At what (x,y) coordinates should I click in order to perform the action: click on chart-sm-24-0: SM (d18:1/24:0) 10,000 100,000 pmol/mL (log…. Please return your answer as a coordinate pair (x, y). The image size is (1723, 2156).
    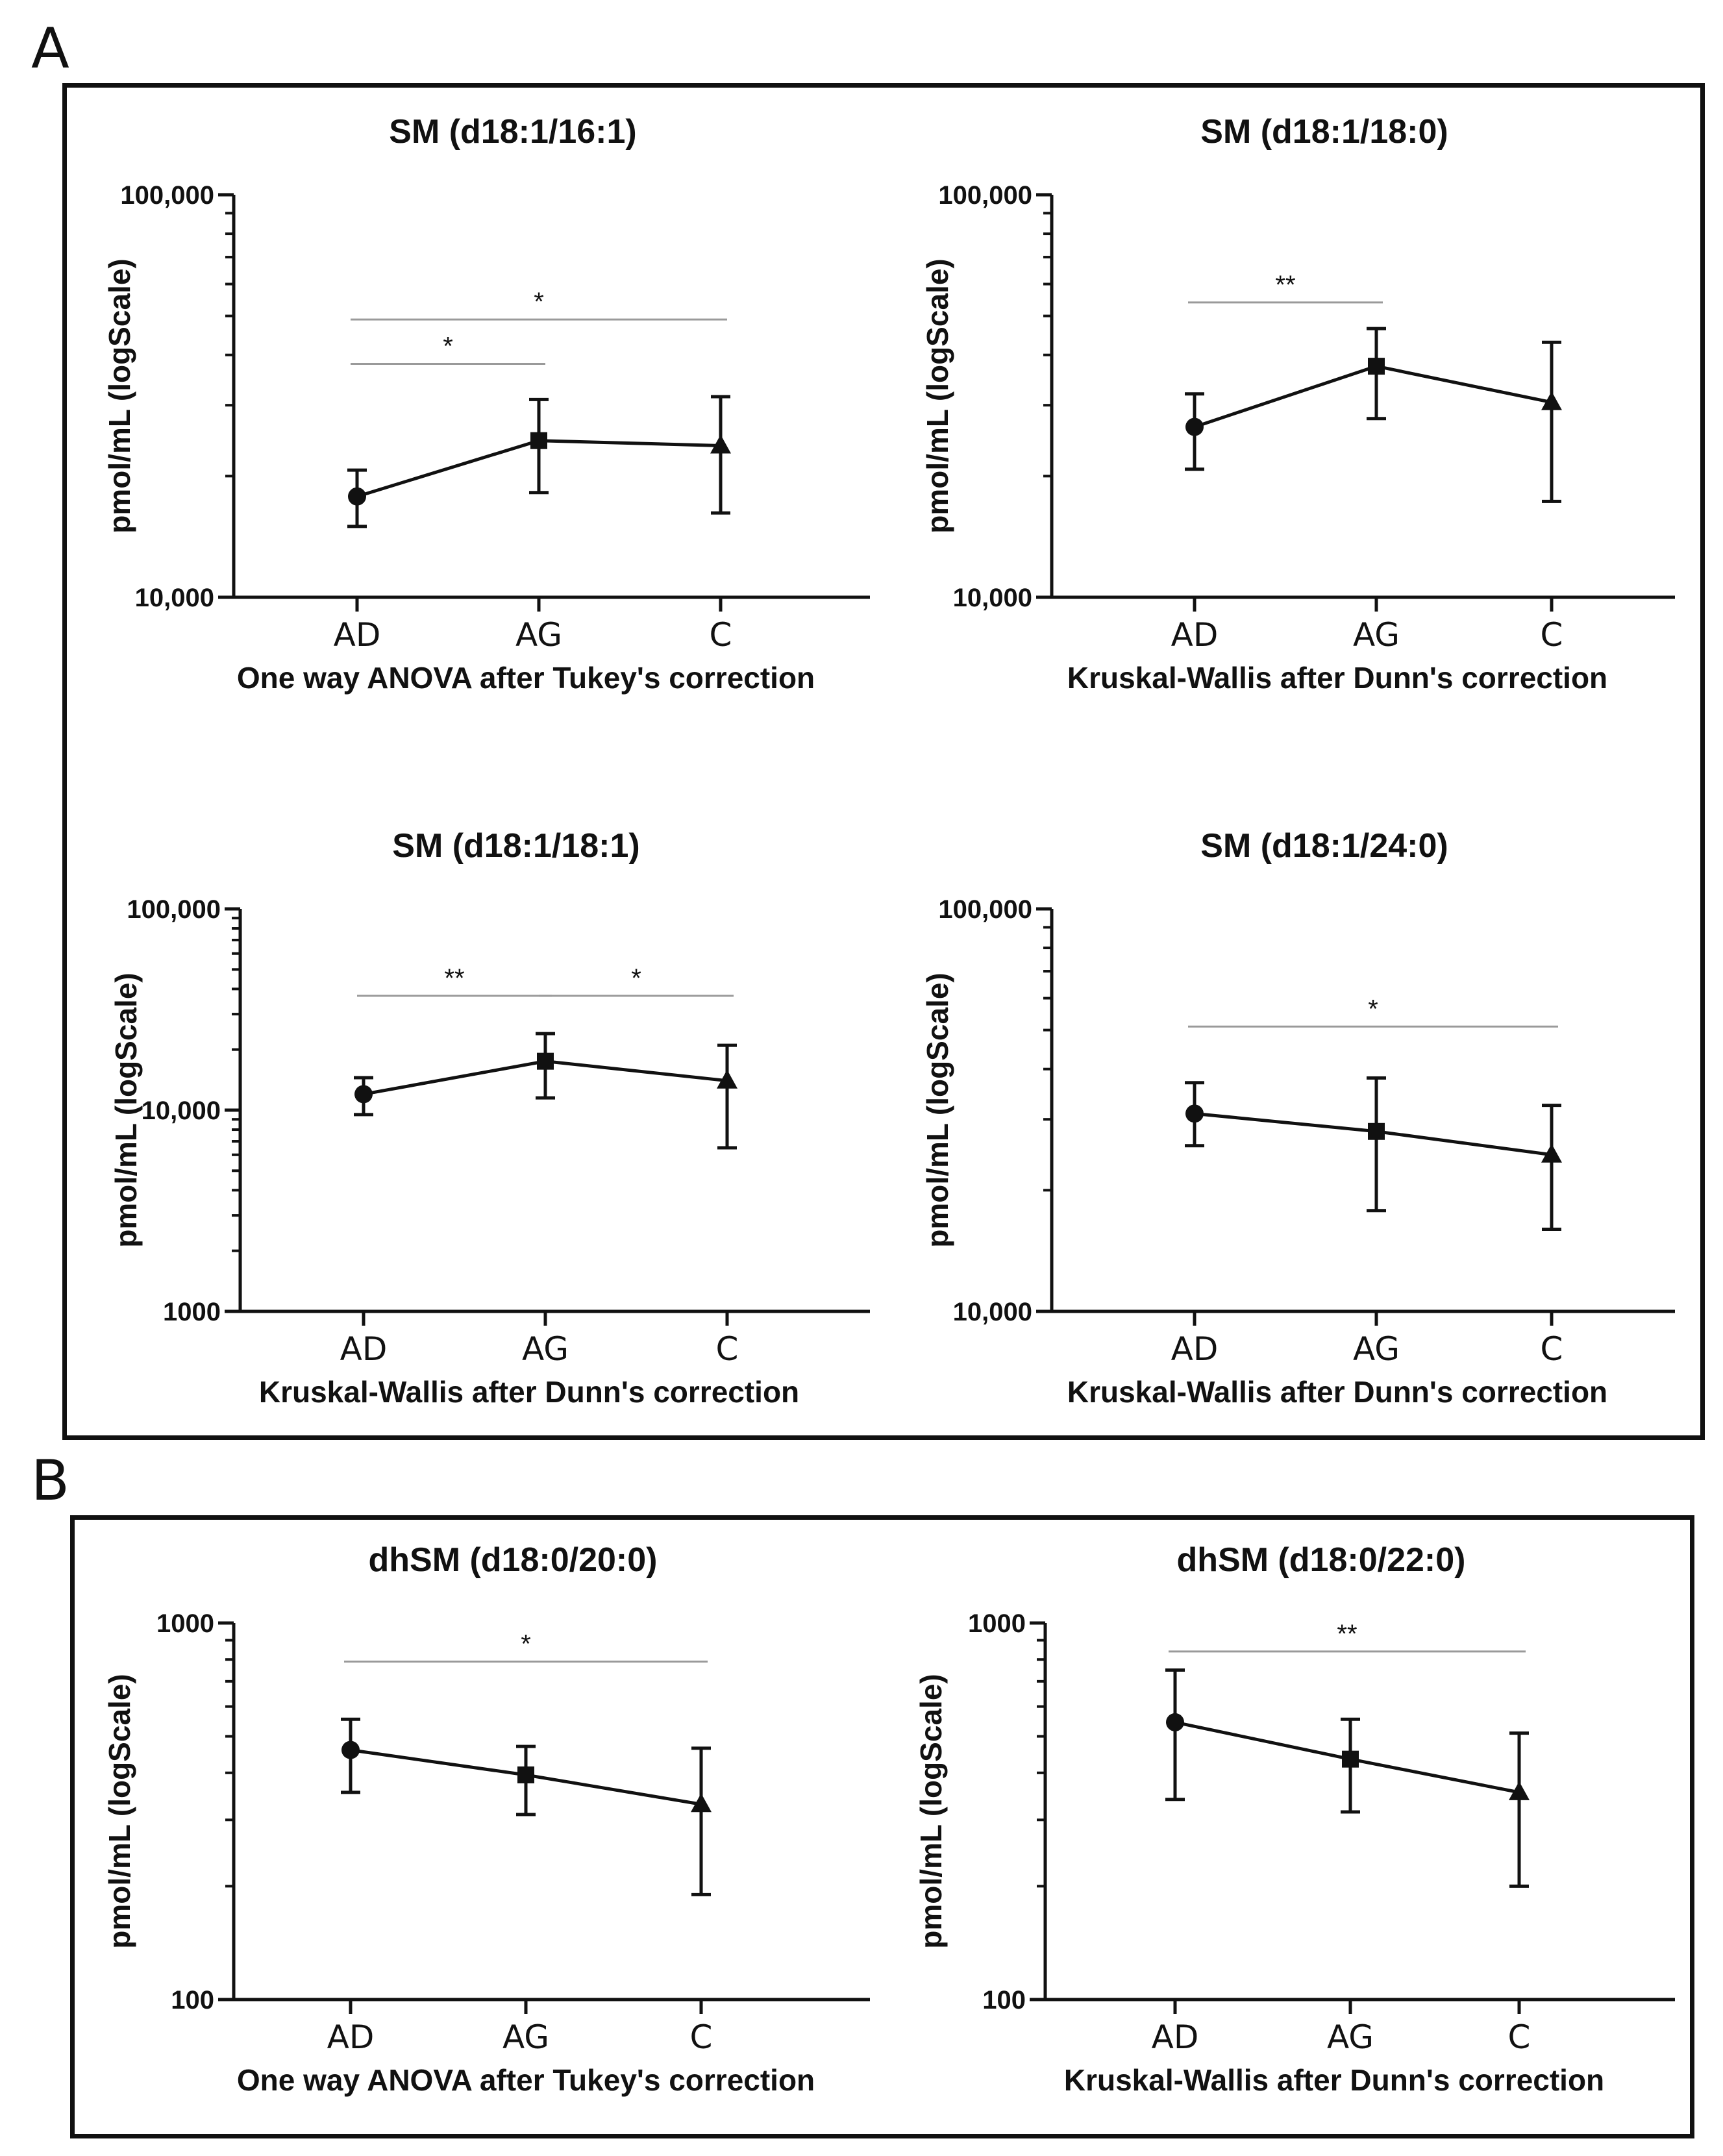
    Looking at the image, I should click on (1298, 1118).